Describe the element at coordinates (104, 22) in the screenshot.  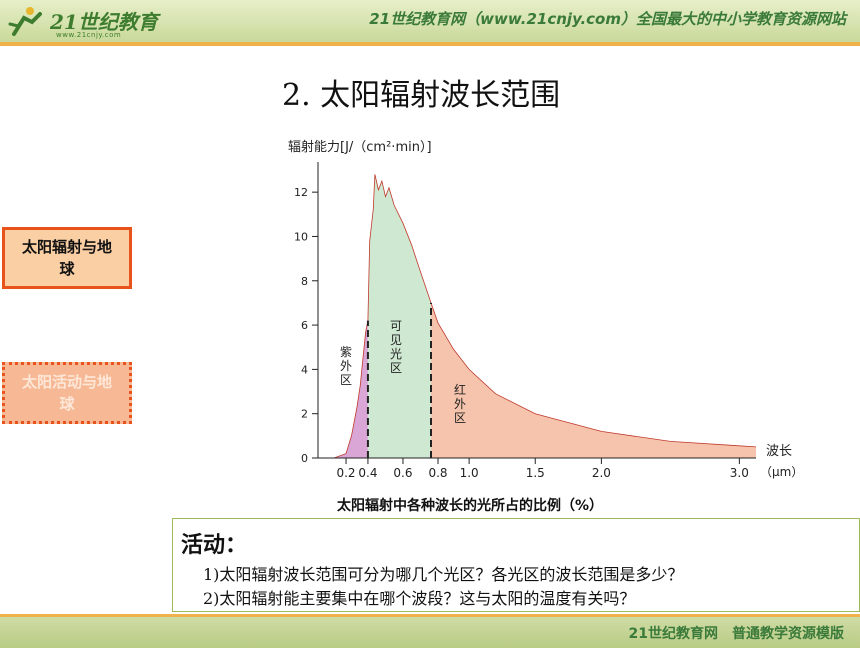
I see `logo-text: 21世纪教育` at that location.